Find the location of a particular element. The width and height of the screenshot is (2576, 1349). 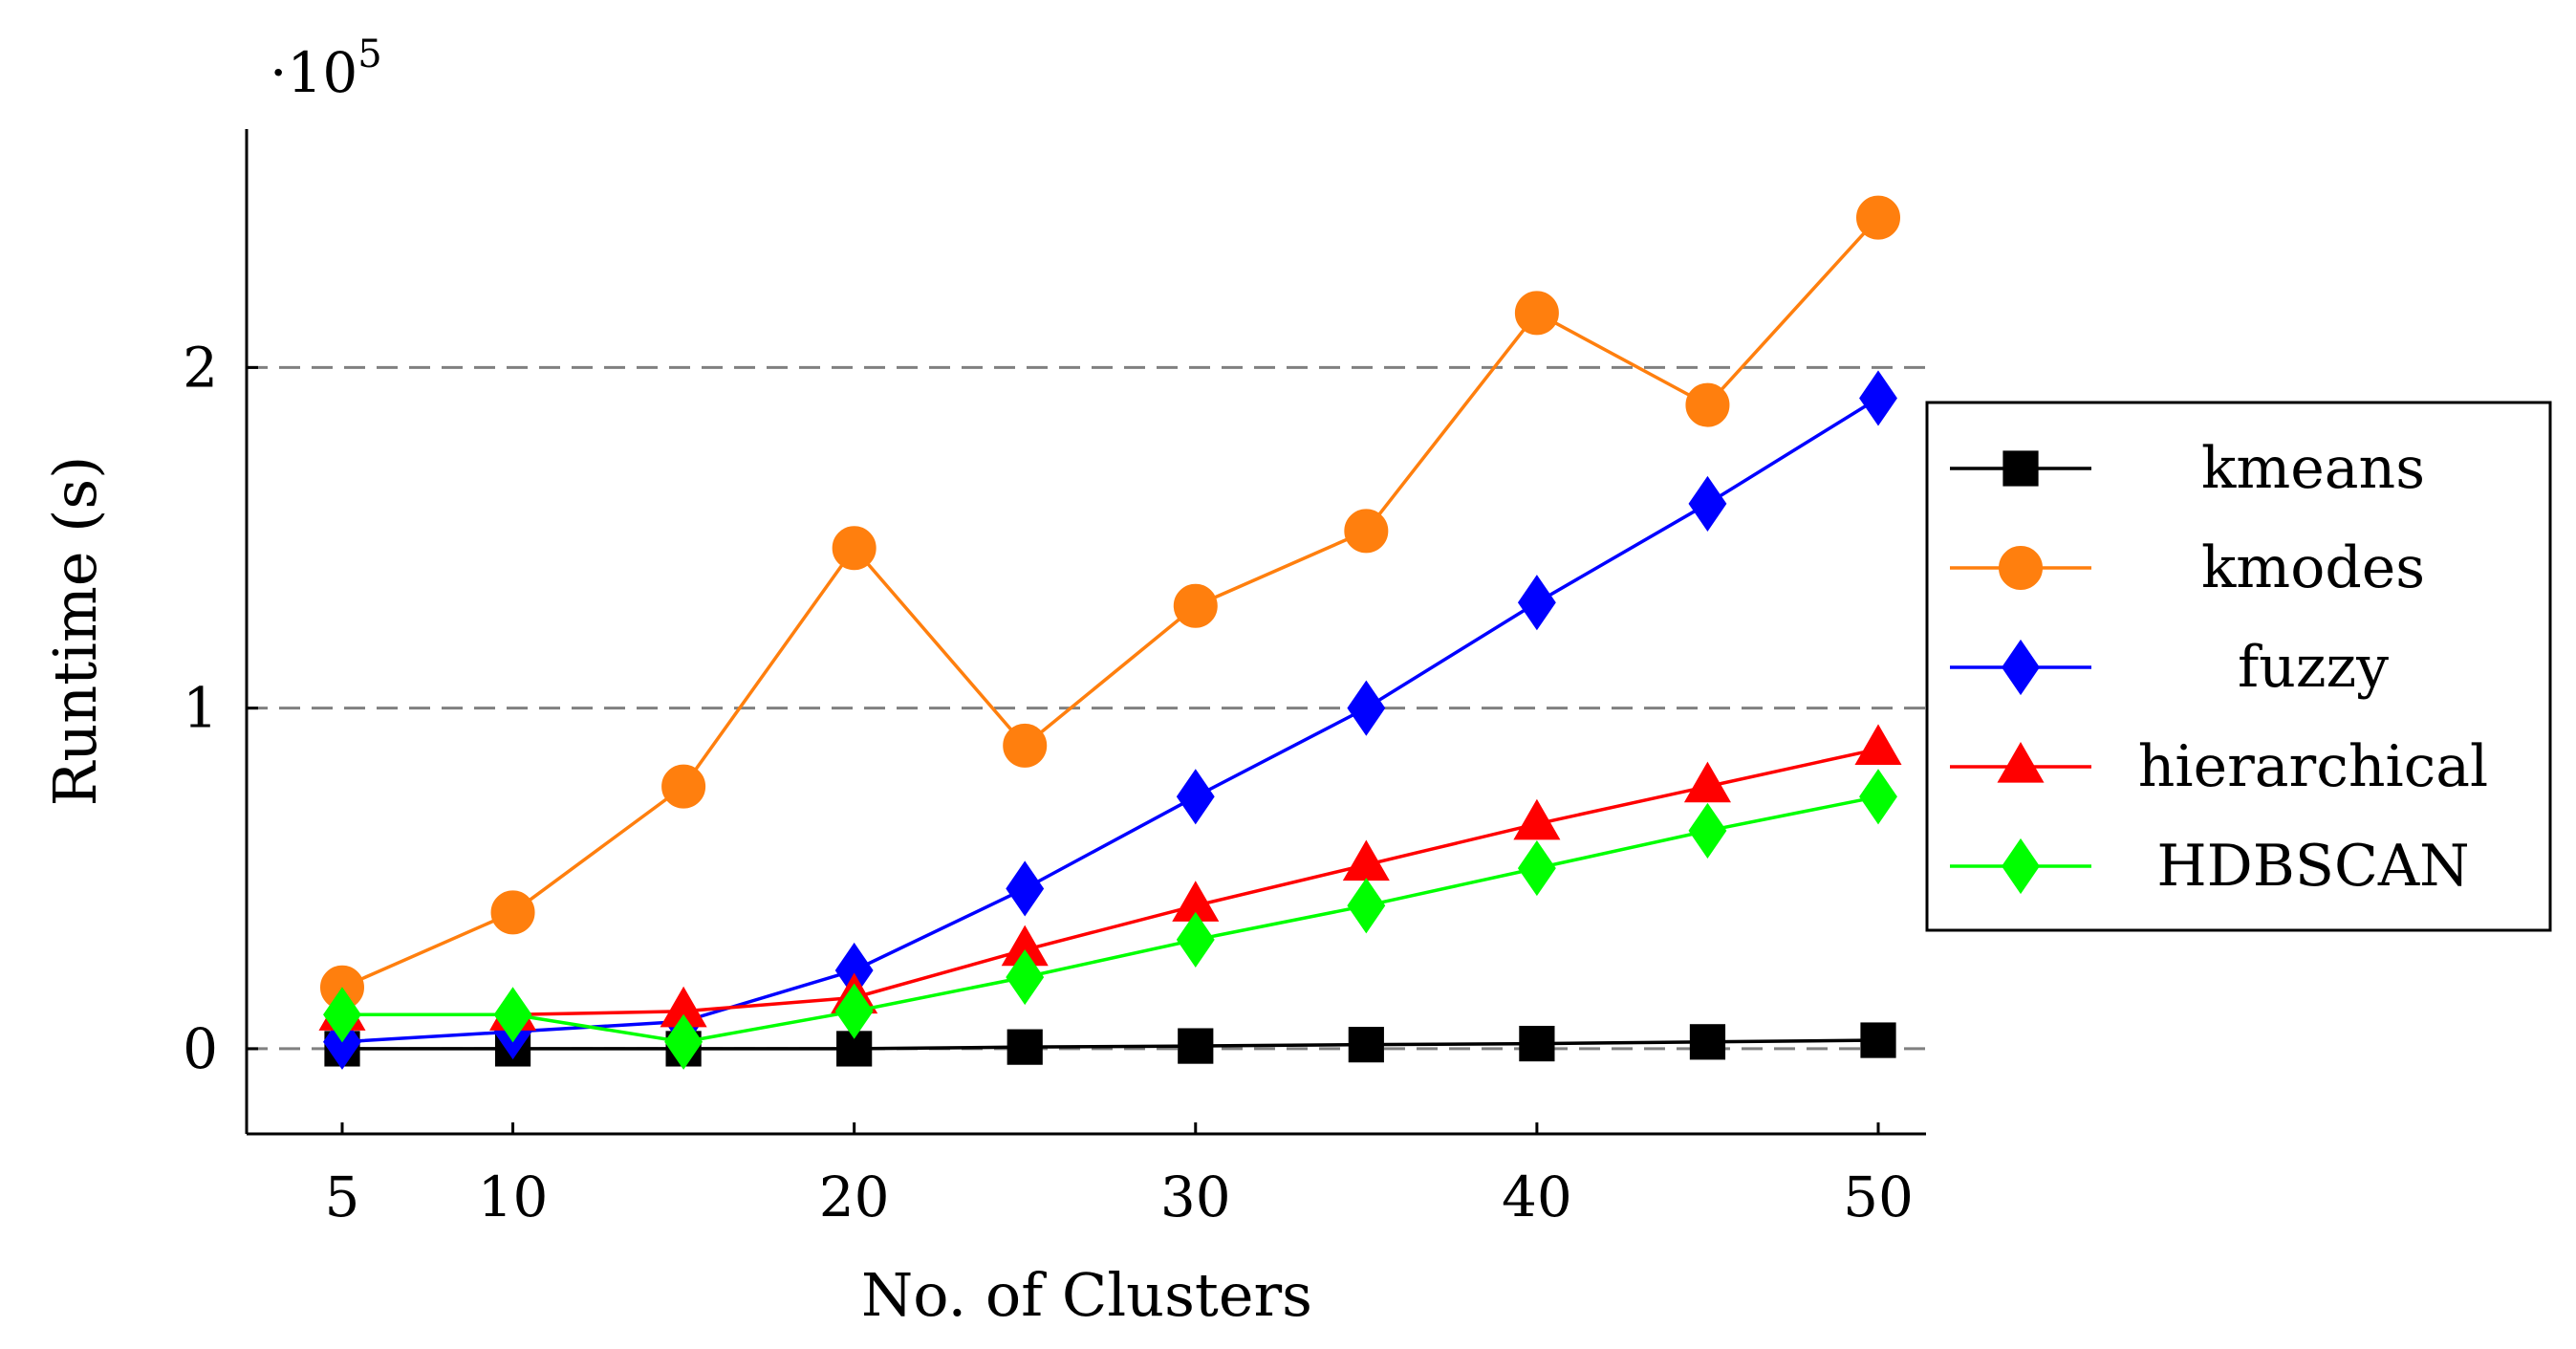

legend-item-hierarchical: hierarchical is located at coordinates (2219, 766).